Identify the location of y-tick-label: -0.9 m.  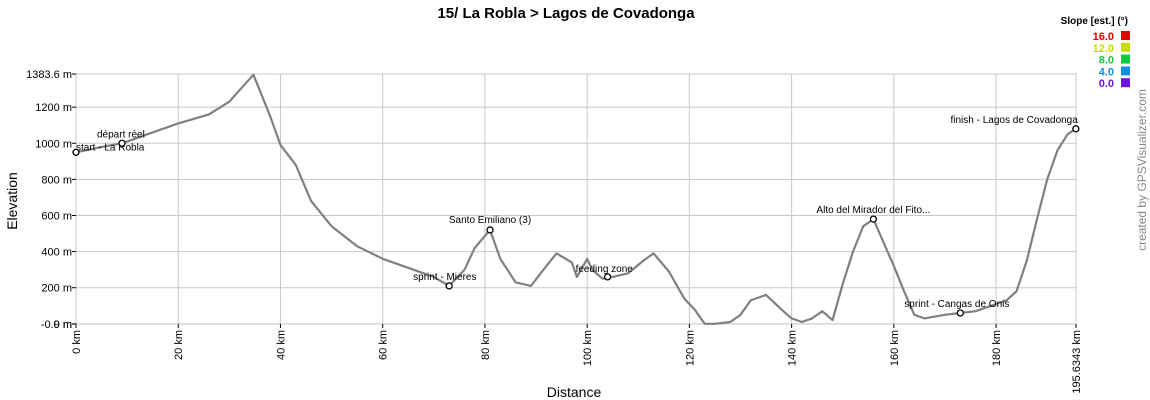
(56, 325).